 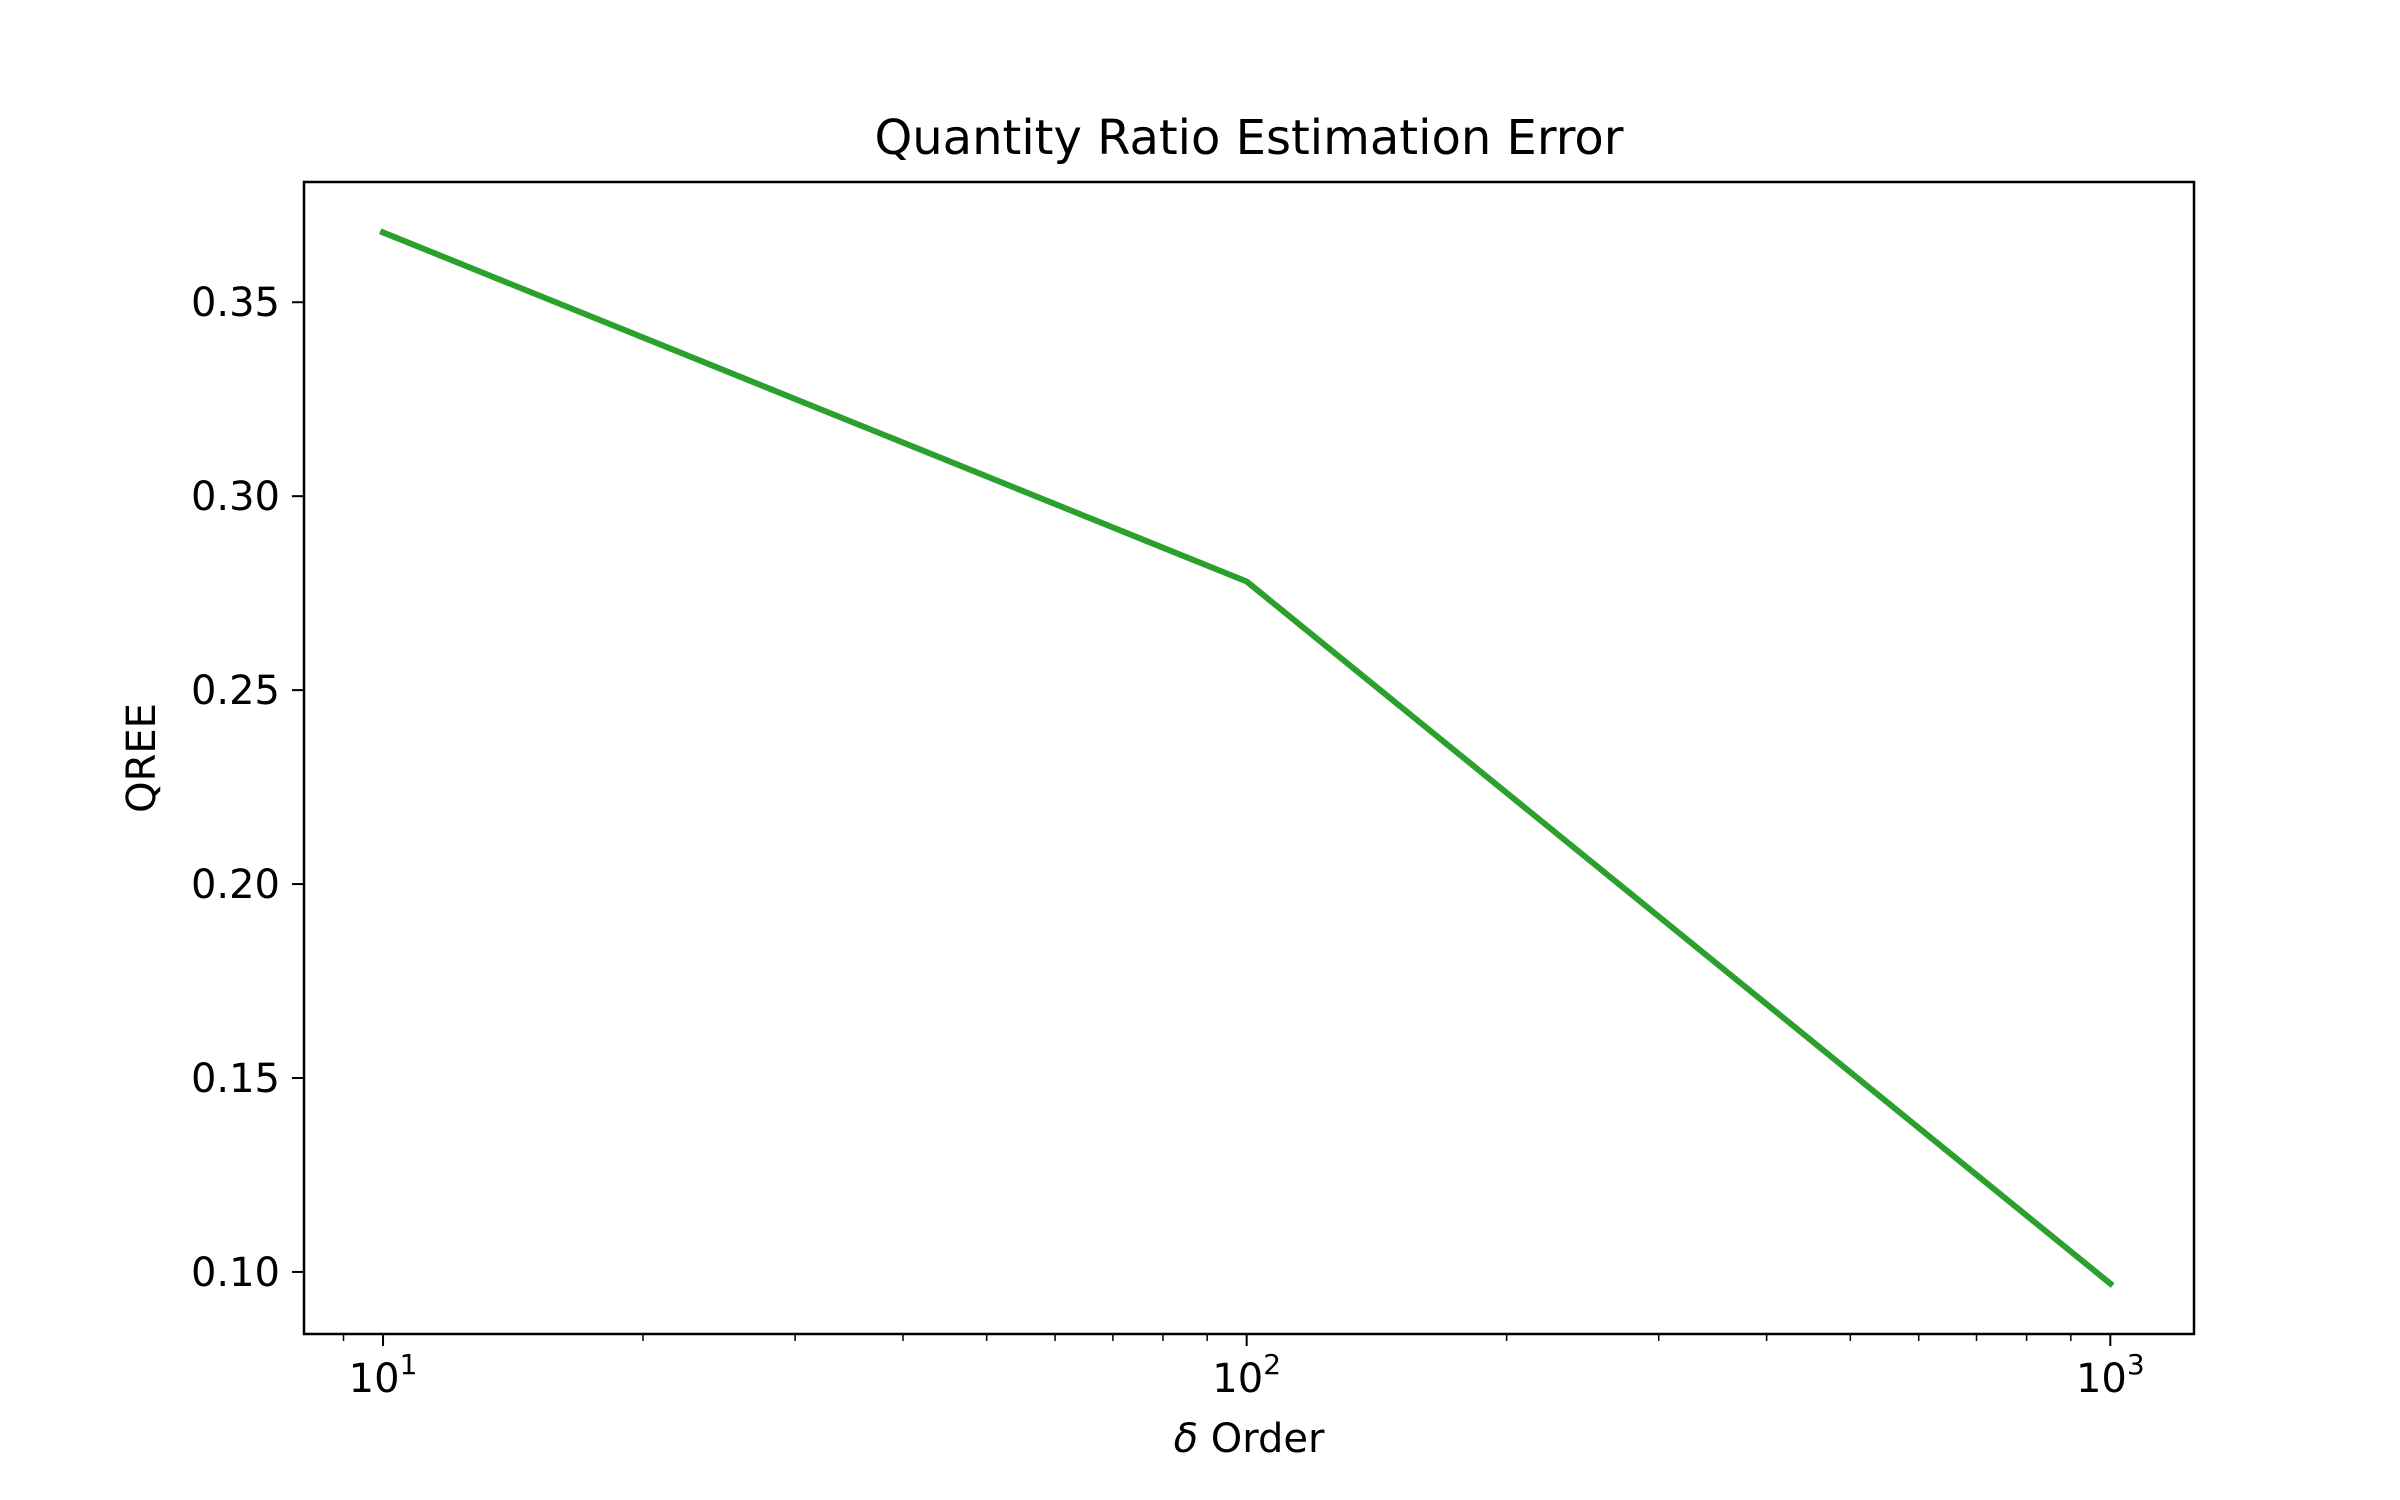 I want to click on chart-title: Quantity Ratio Estimation Error, so click(x=1248, y=138).